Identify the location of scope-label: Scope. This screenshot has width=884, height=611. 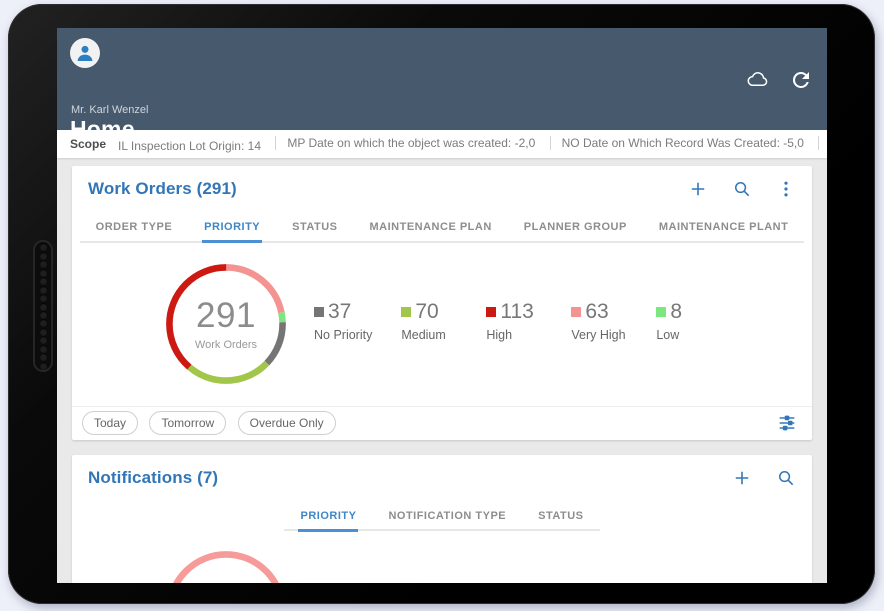
(88, 144).